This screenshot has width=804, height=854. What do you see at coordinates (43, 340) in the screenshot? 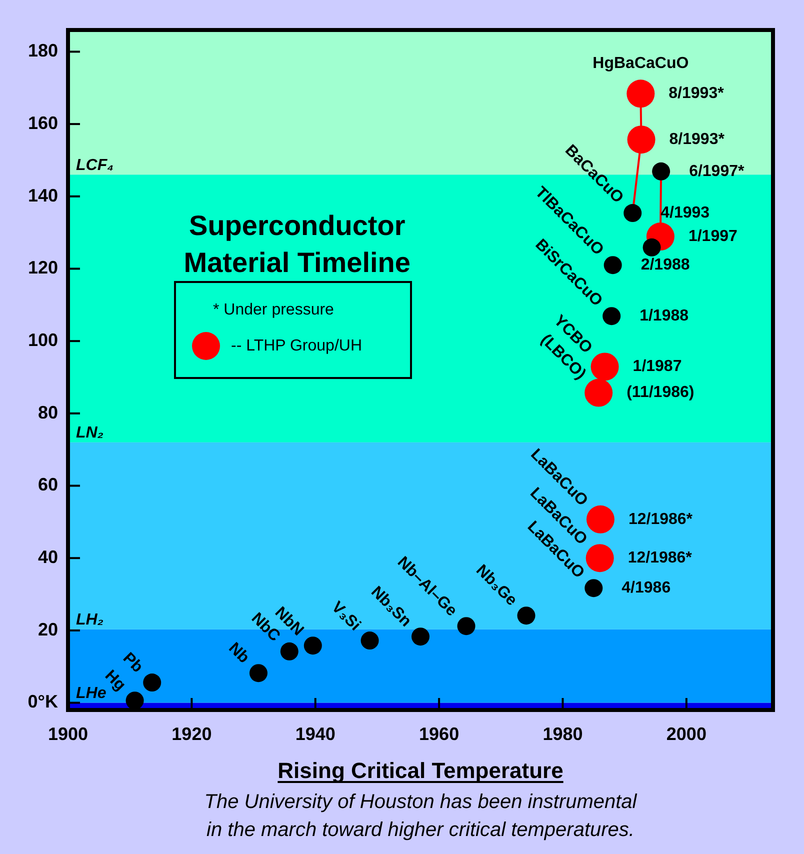
I see `y-tick-label: 100` at bounding box center [43, 340].